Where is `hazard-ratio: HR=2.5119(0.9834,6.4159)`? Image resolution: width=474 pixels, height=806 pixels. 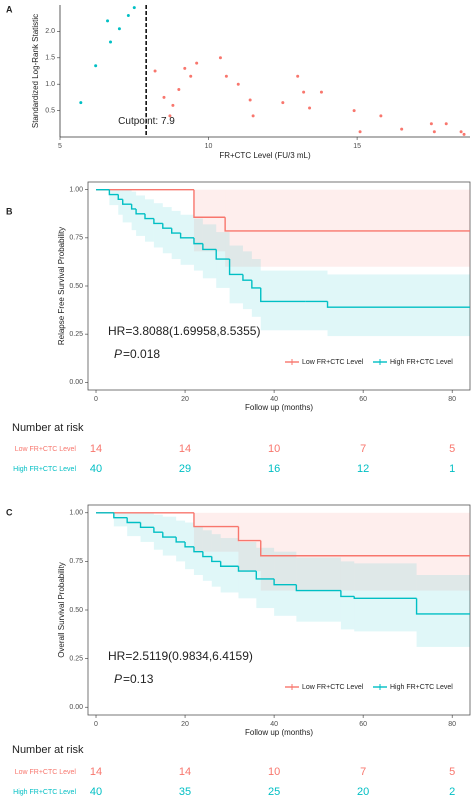
hazard-ratio: HR=2.5119(0.9834,6.4159) is located at coordinates (180, 656).